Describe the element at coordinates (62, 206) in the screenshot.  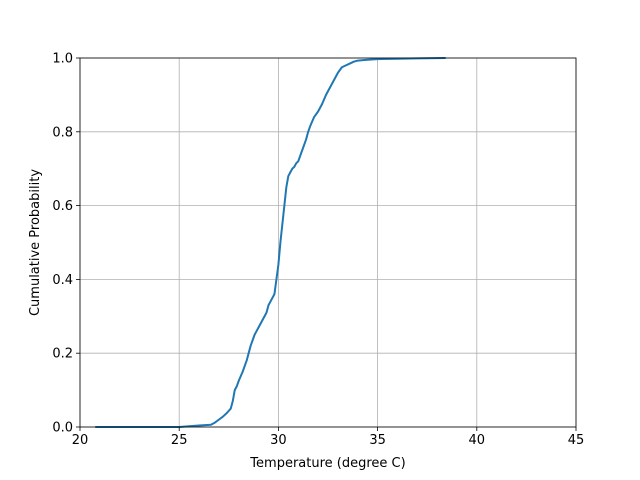
I see `y-tick-label: 0.6` at that location.